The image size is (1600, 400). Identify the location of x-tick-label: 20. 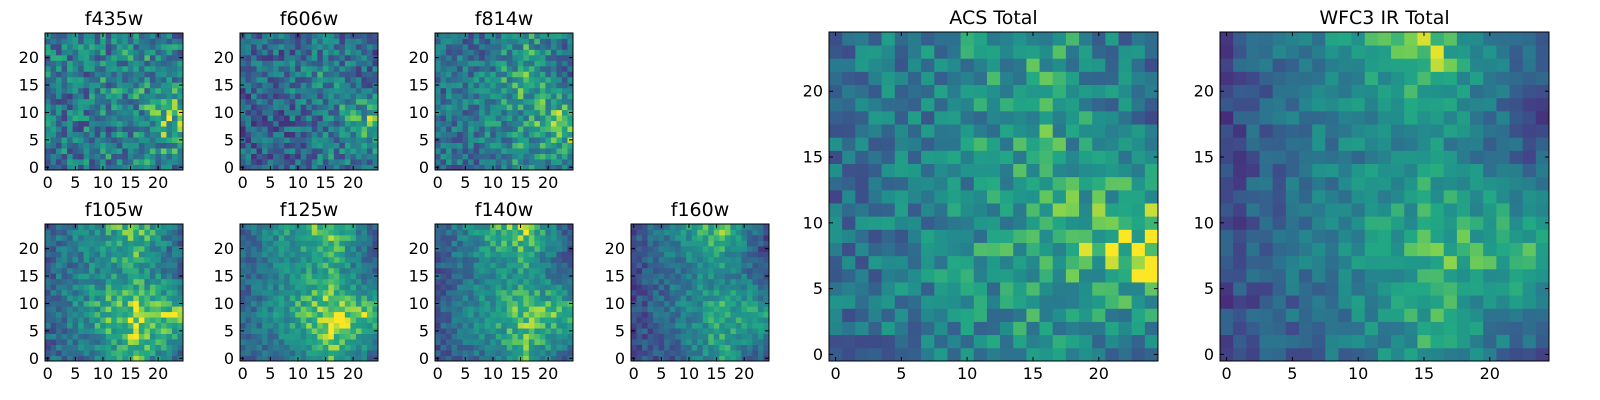
(548, 373).